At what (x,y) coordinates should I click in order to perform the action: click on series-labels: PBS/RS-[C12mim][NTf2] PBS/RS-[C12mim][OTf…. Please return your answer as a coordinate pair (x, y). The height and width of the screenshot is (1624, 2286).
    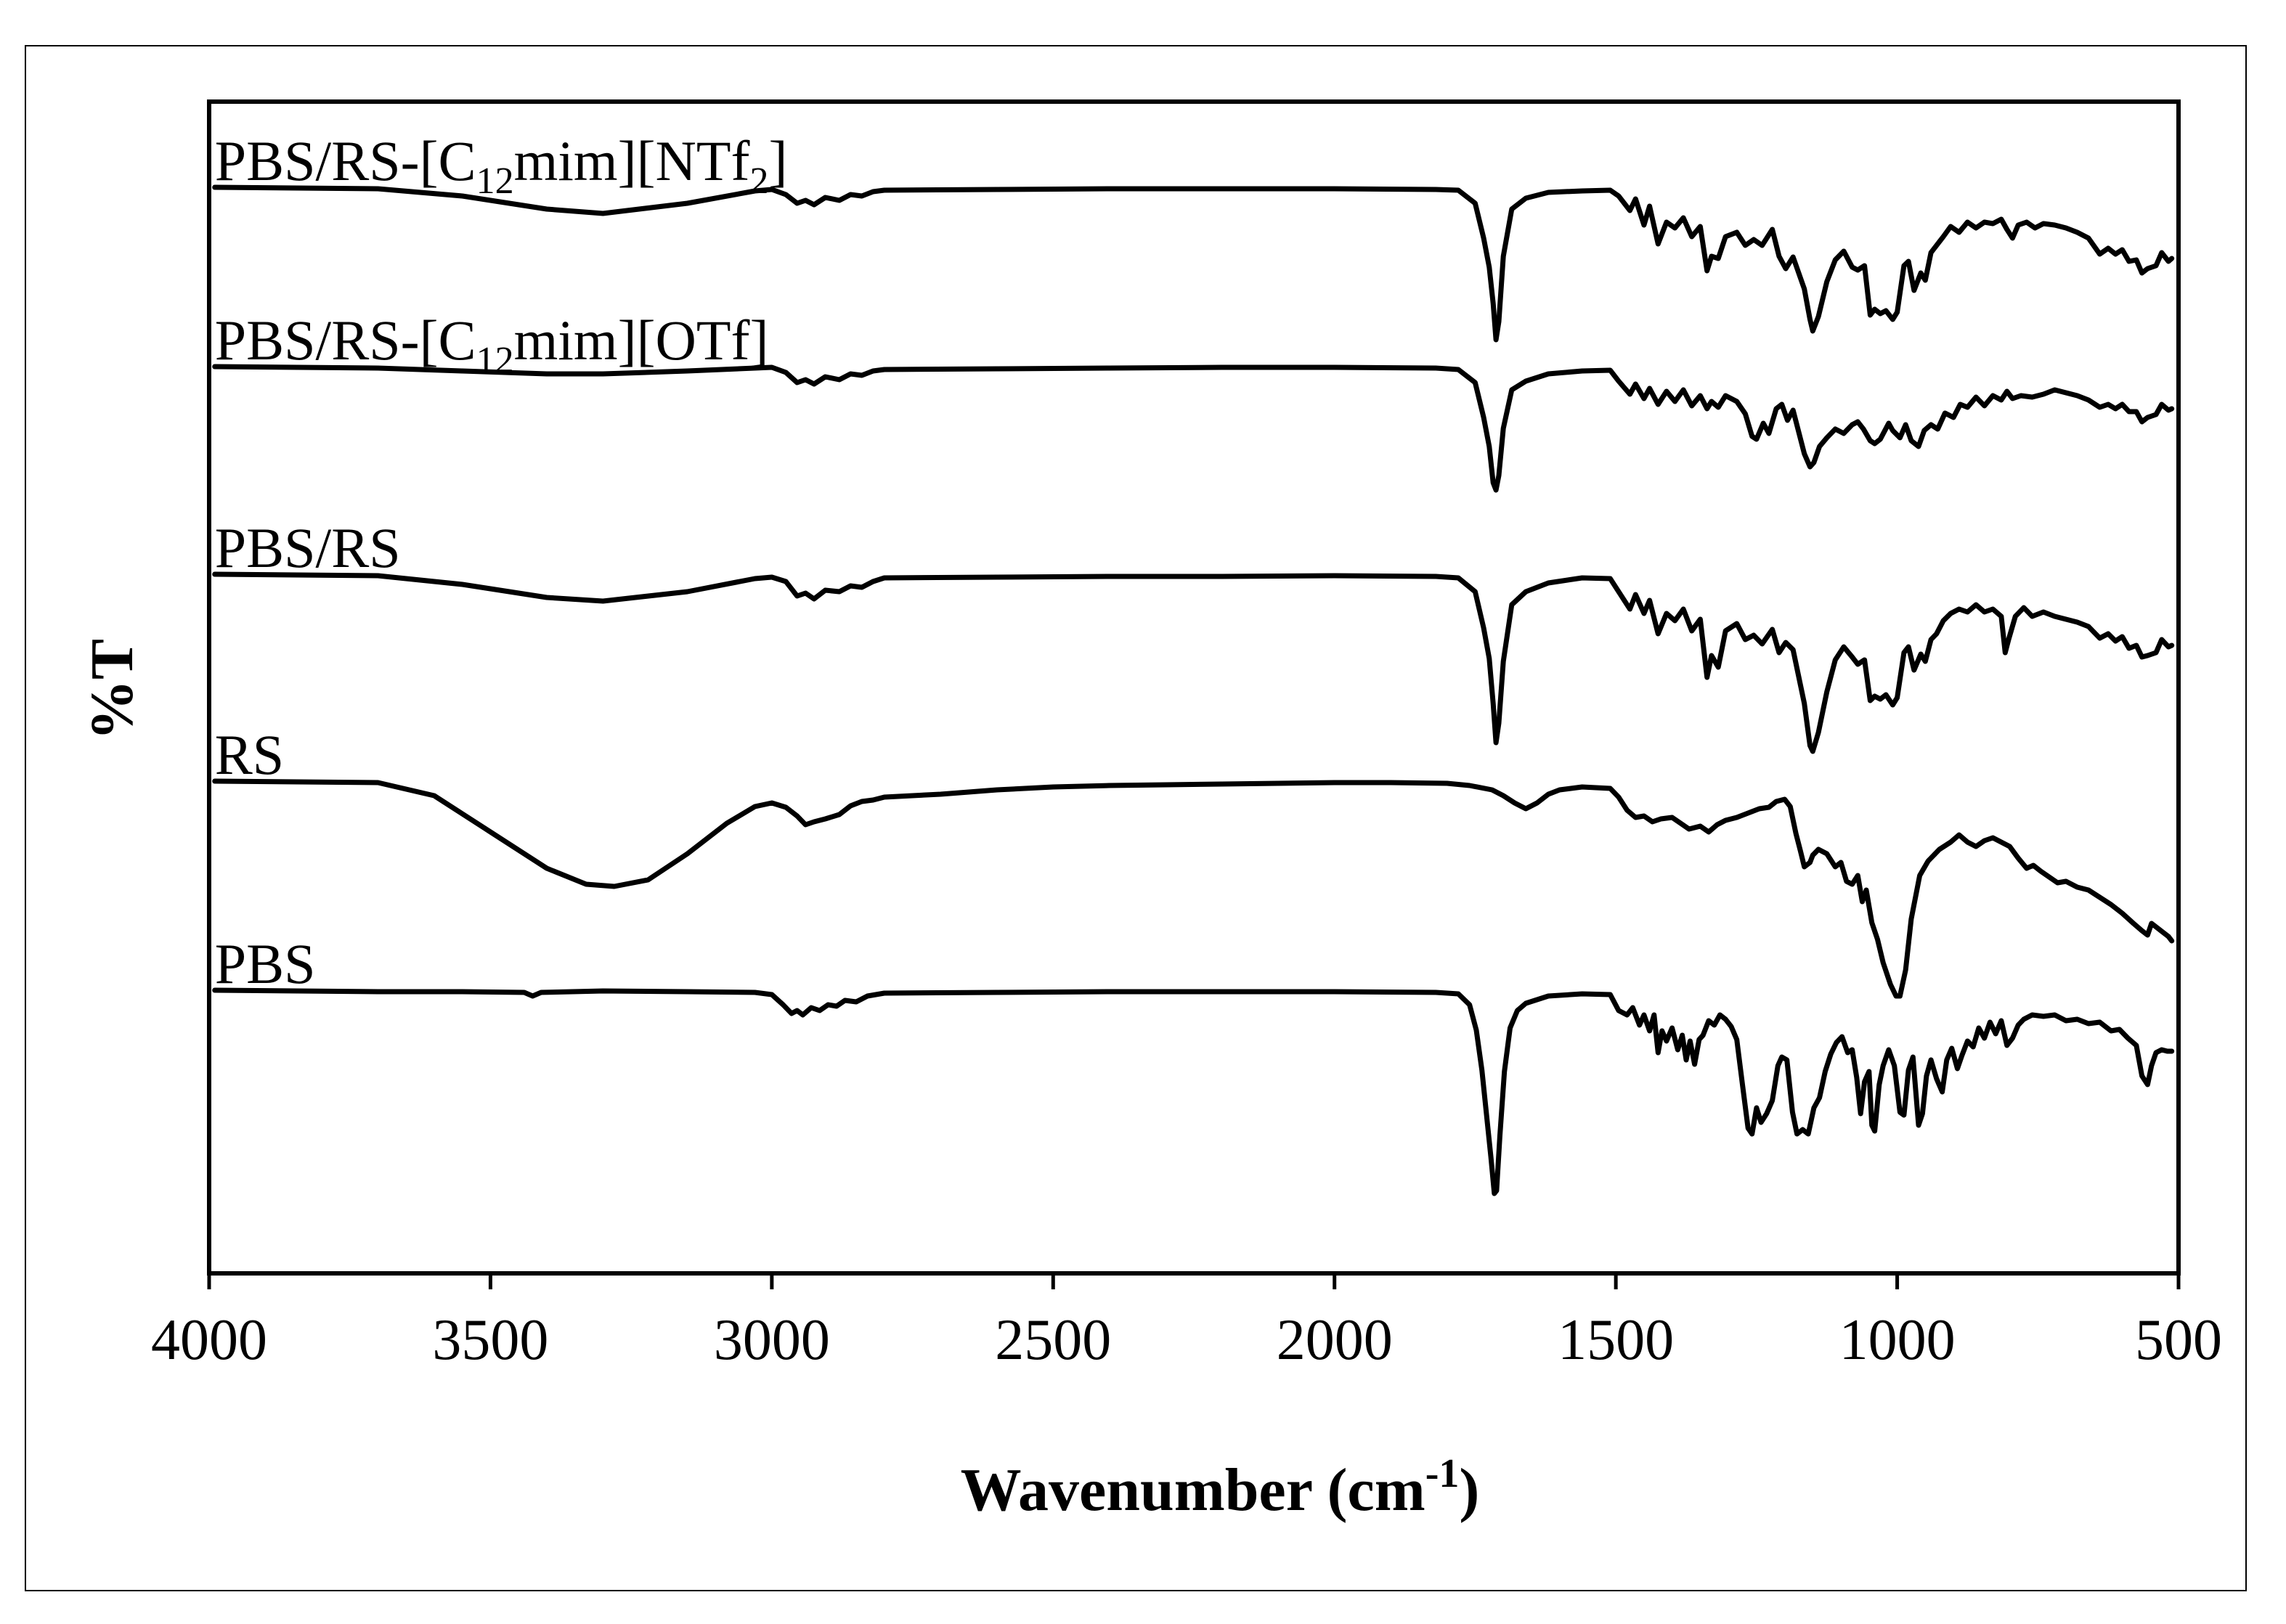
    Looking at the image, I should click on (501, 562).